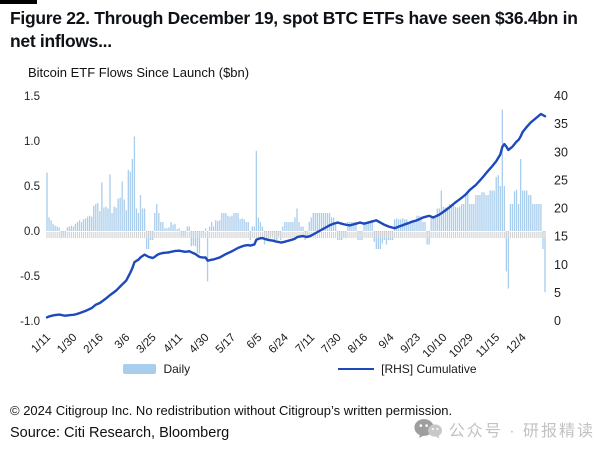  Describe the element at coordinates (147, 344) in the screenshot. I see `svg-text: 3/25` at that location.